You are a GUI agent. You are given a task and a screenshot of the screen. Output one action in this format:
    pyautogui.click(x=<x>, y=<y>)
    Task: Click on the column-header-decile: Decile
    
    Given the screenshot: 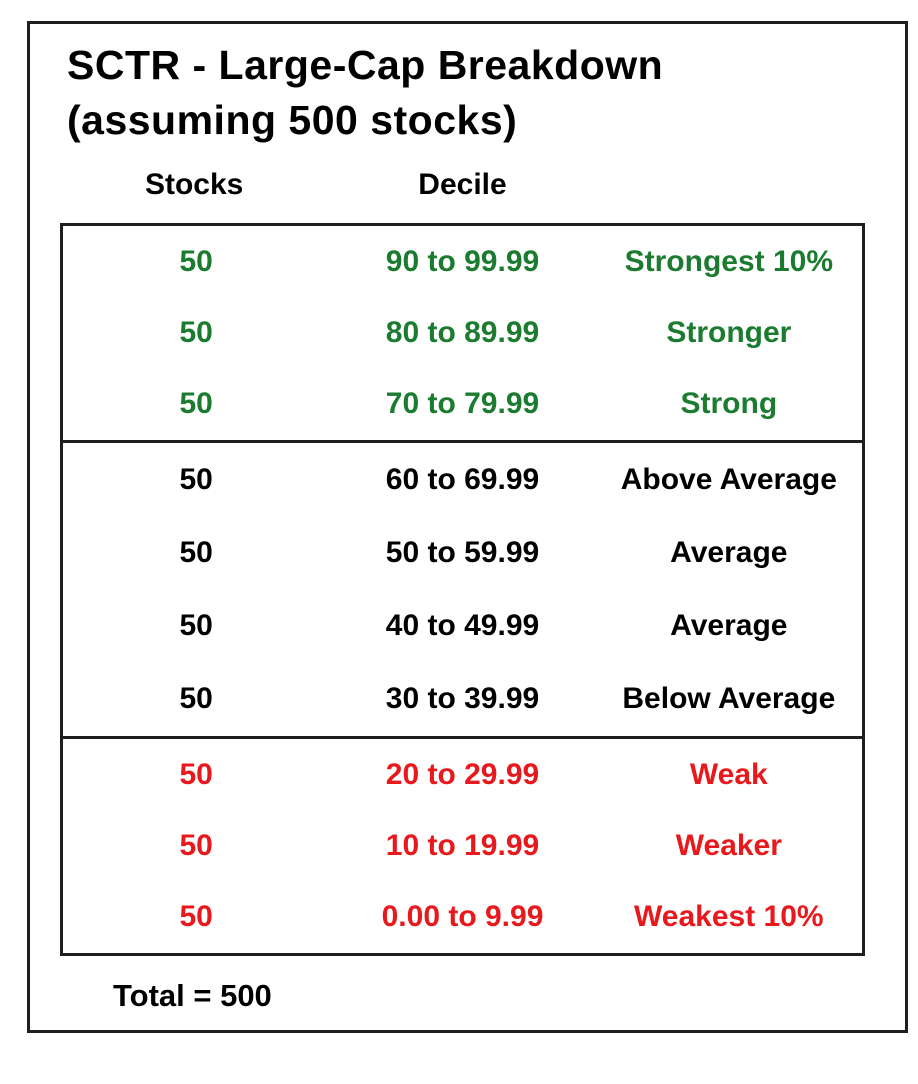 What is the action you would take?
    pyautogui.click(x=462, y=184)
    